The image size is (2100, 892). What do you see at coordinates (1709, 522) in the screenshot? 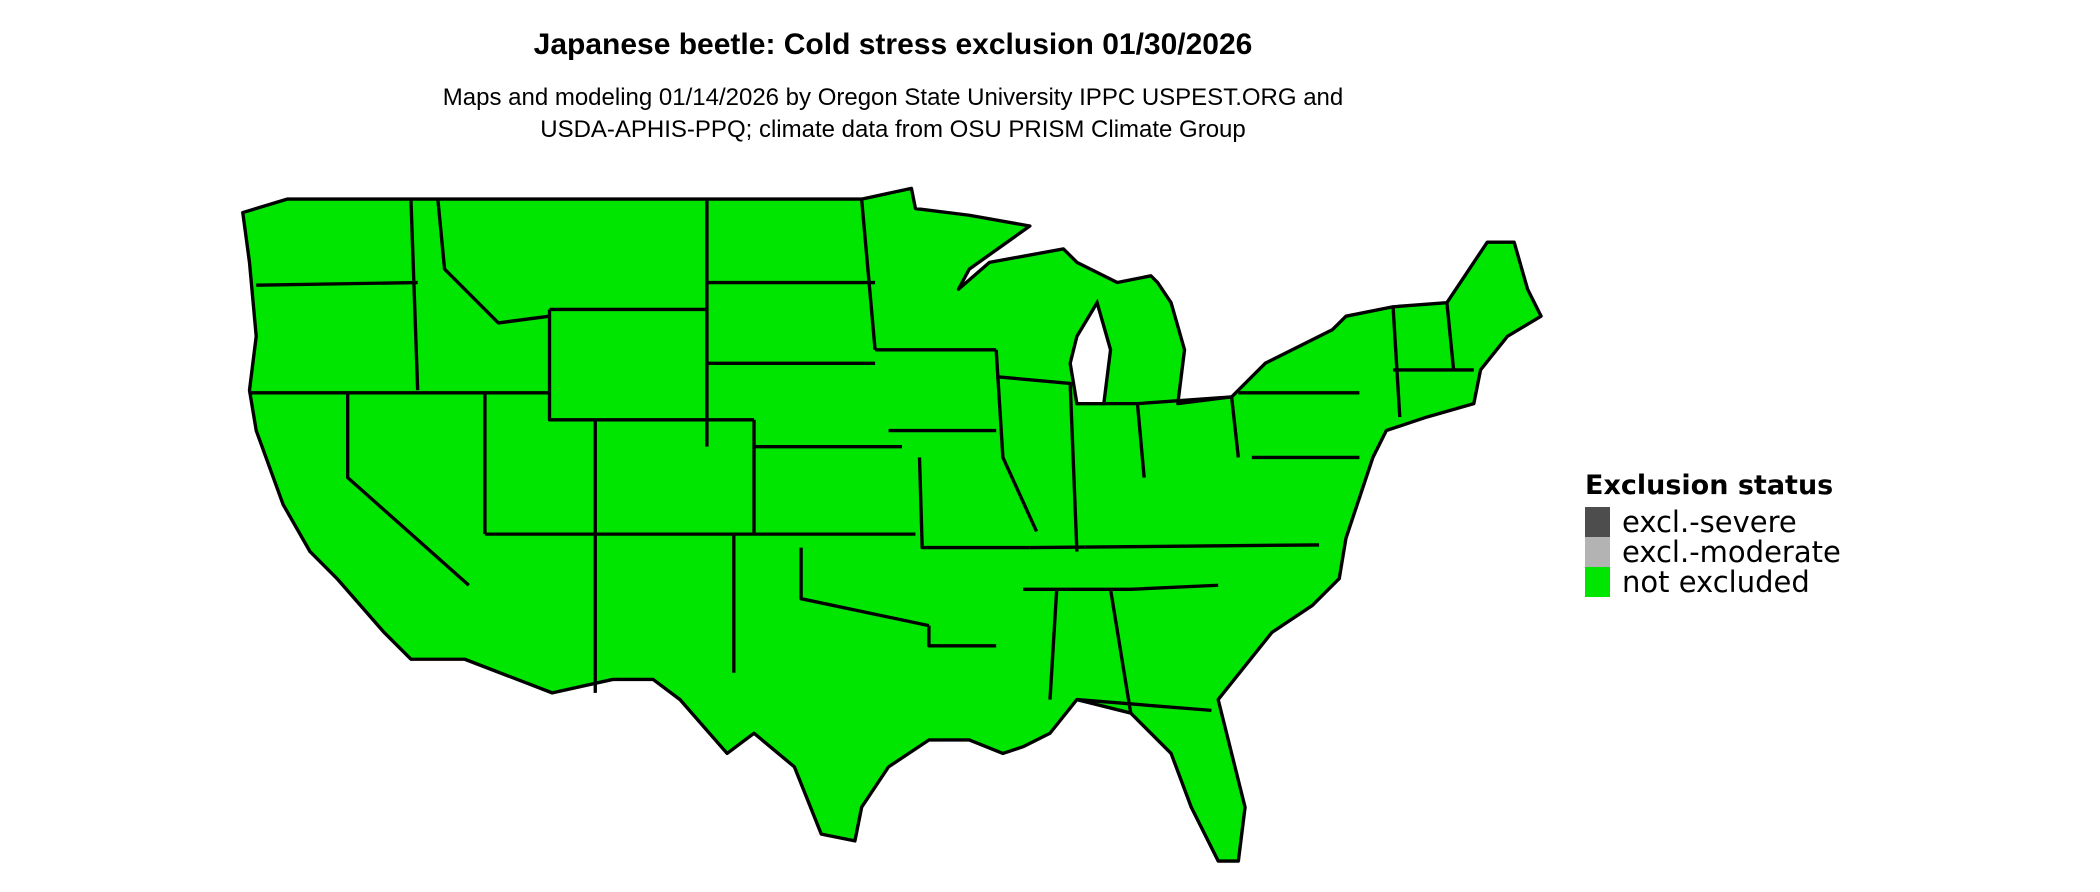
I see `legend-label: excl.-severe` at bounding box center [1709, 522].